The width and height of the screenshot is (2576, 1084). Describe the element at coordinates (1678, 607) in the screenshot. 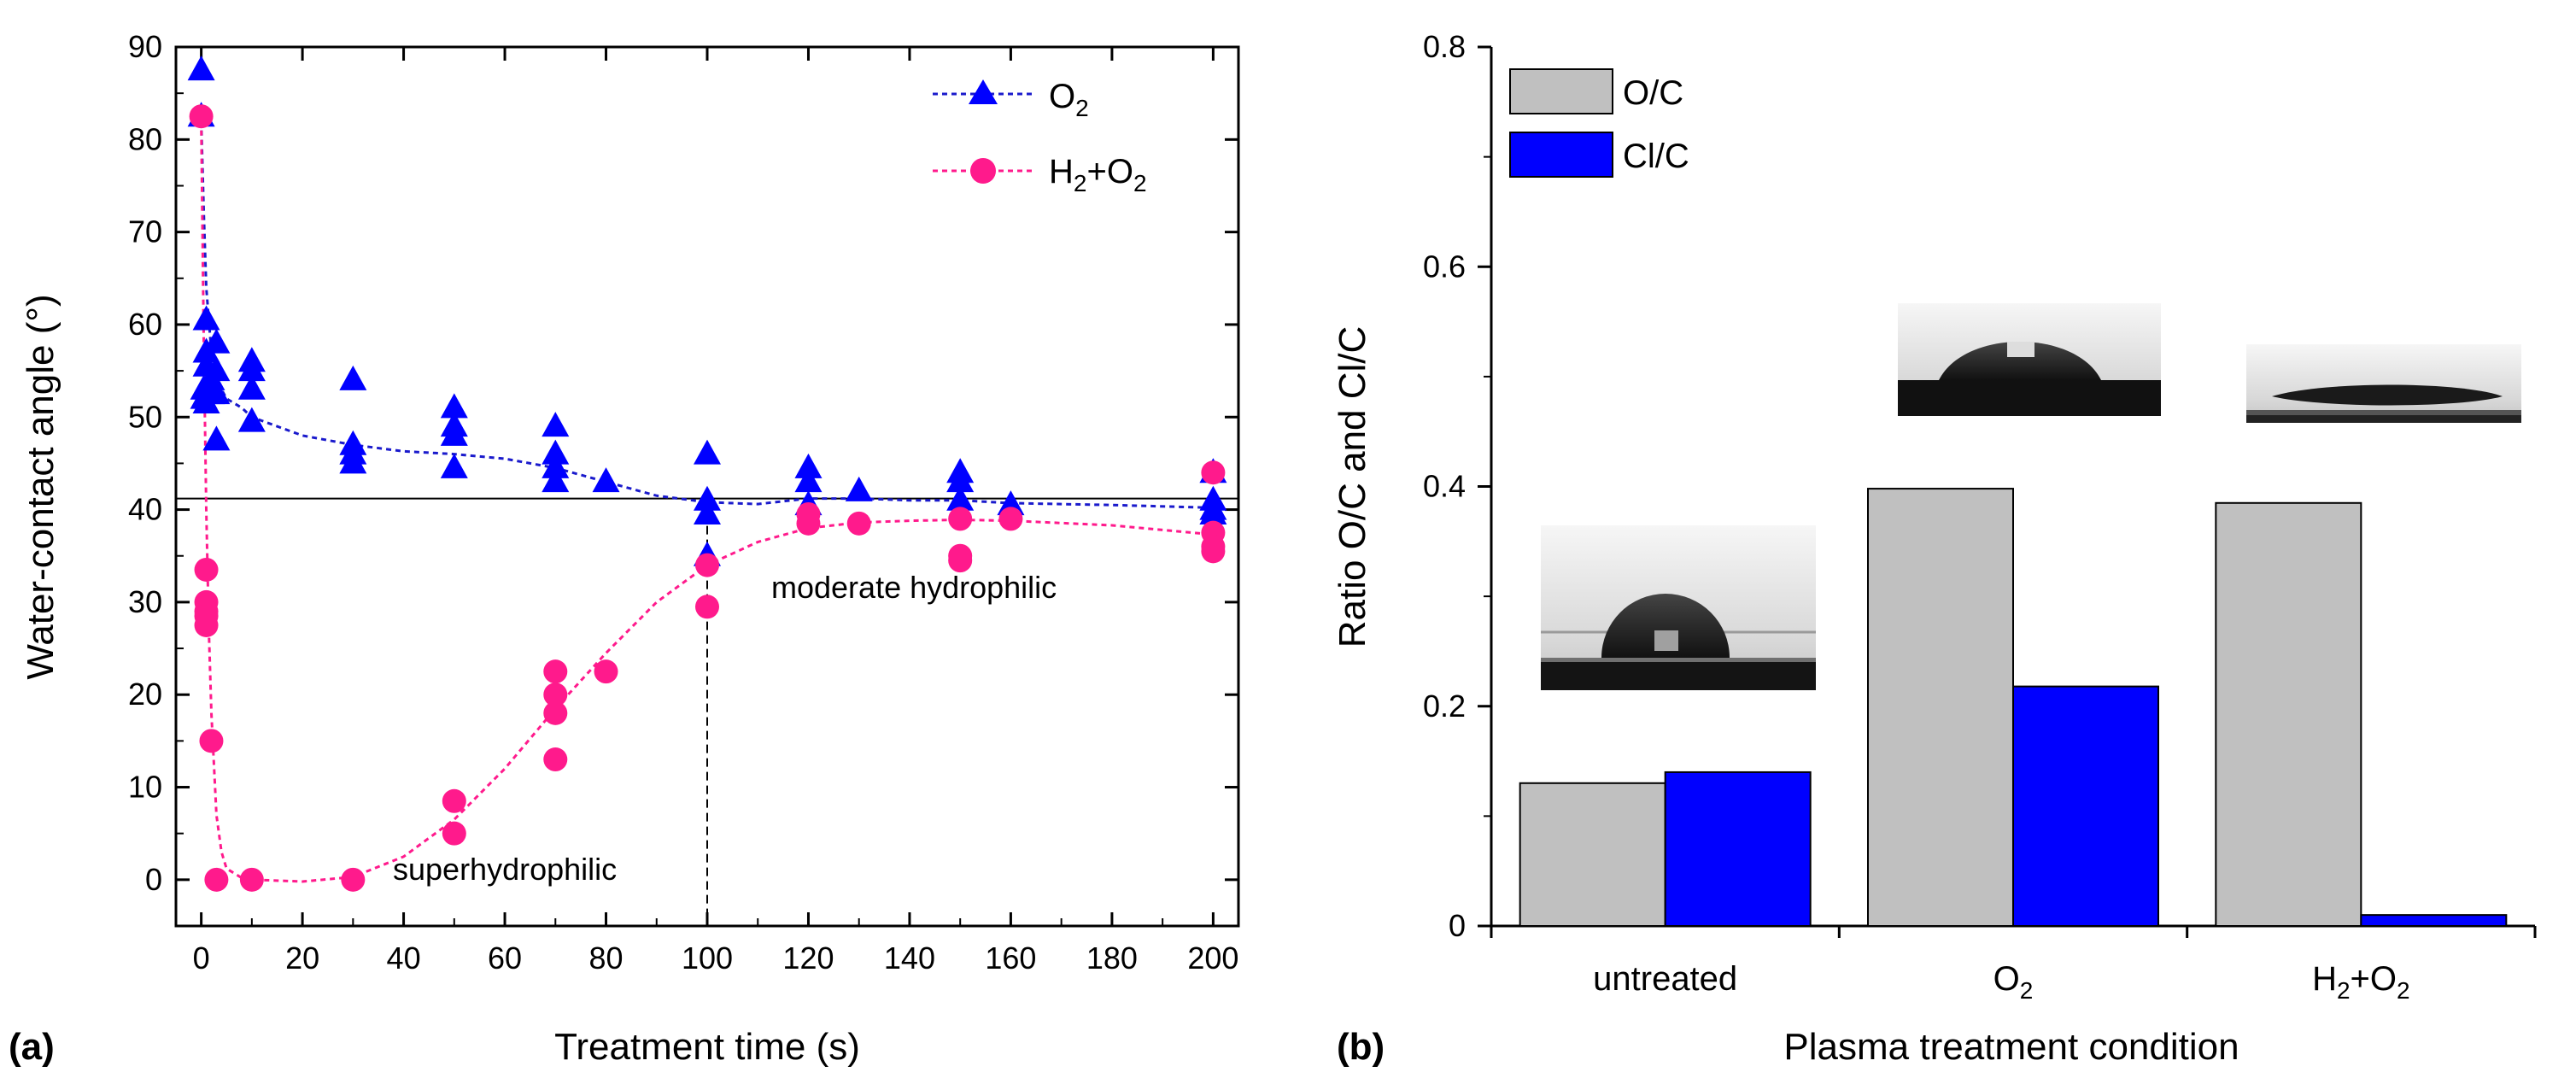

I see `droplet-photo-untreated` at that location.